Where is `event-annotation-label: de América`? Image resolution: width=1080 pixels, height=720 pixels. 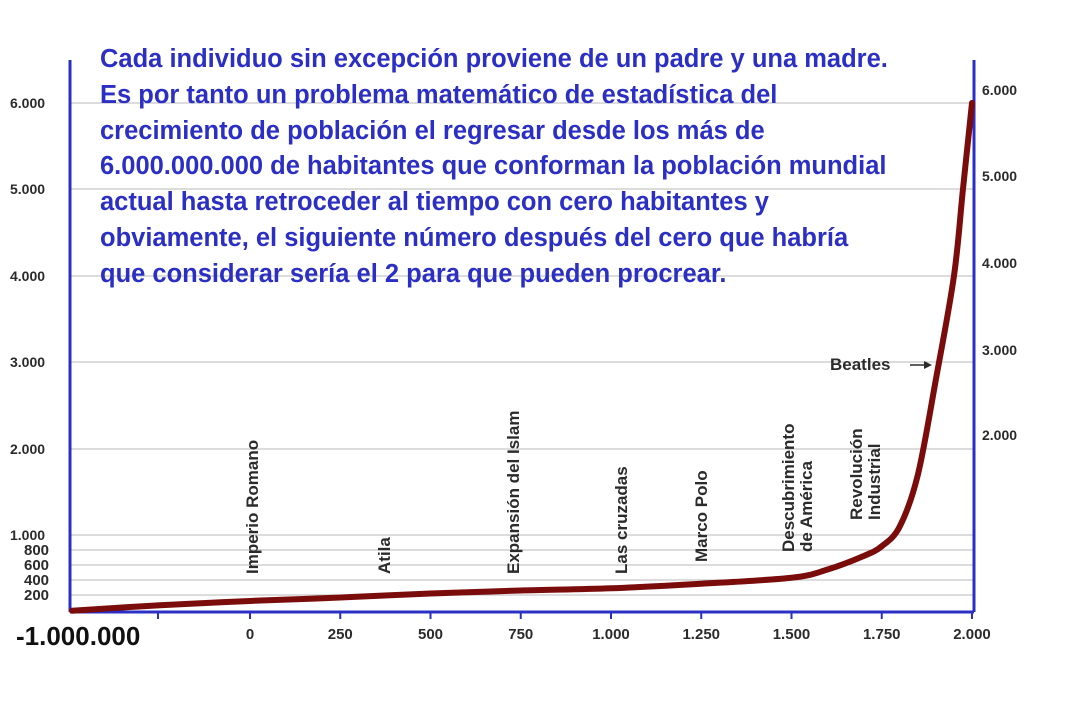
event-annotation-label: de América is located at coordinates (806, 506).